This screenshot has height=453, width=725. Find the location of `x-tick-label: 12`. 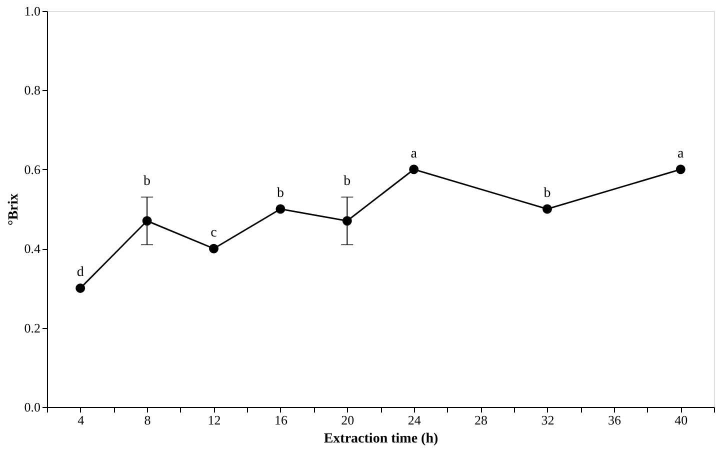

x-tick-label: 12 is located at coordinates (214, 420).